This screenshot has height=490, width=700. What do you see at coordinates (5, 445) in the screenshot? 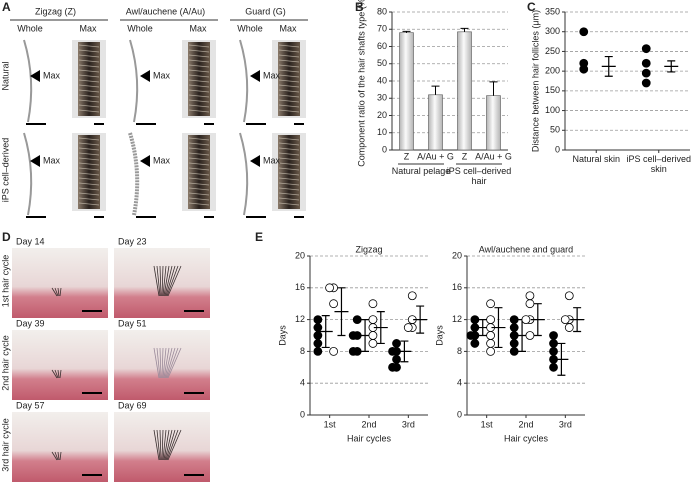
I see `row-label: 3rd hair cycle` at bounding box center [5, 445].